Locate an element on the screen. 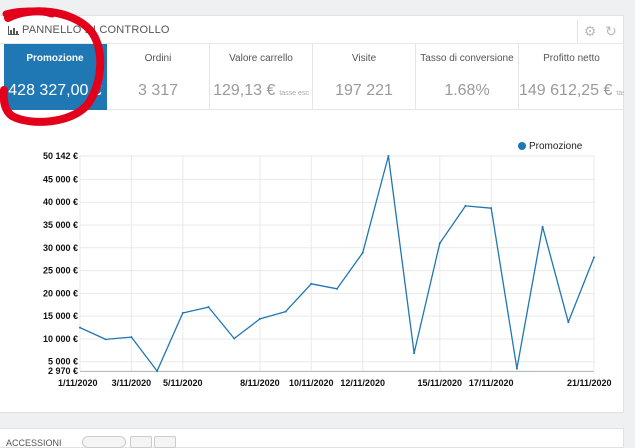 This screenshot has height=448, width=635. x-tick-label: 1/11/2020 is located at coordinates (78, 383).